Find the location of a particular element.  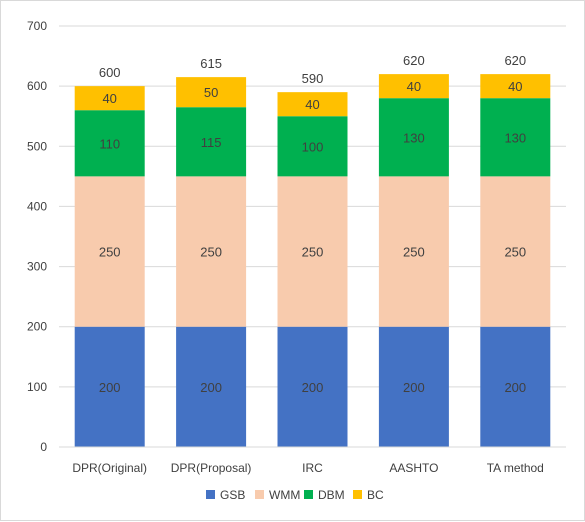

legend-swatch-bc is located at coordinates (357, 494).